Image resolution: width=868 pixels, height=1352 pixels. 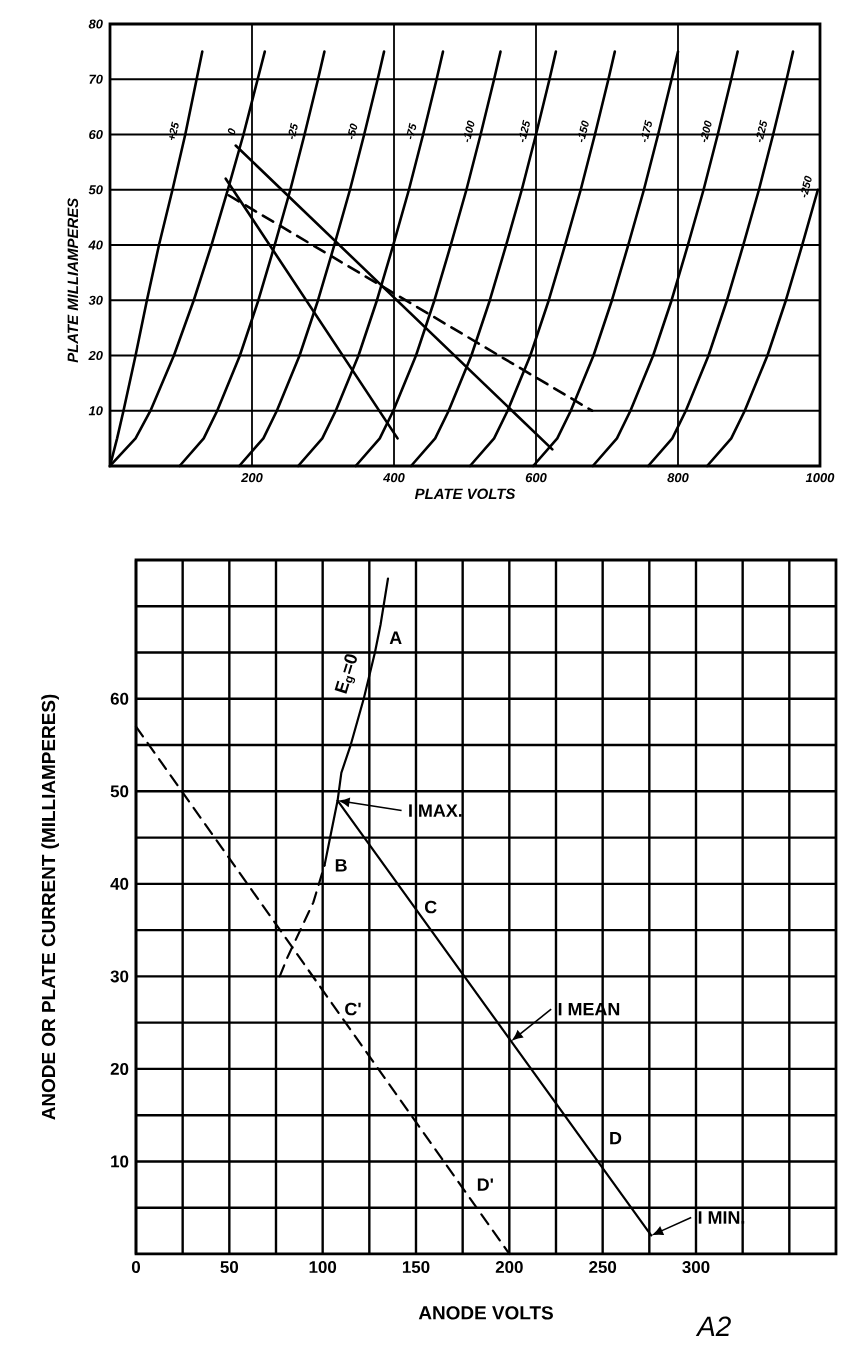 What do you see at coordinates (430, 907) in the screenshot?
I see `annotation: C` at bounding box center [430, 907].